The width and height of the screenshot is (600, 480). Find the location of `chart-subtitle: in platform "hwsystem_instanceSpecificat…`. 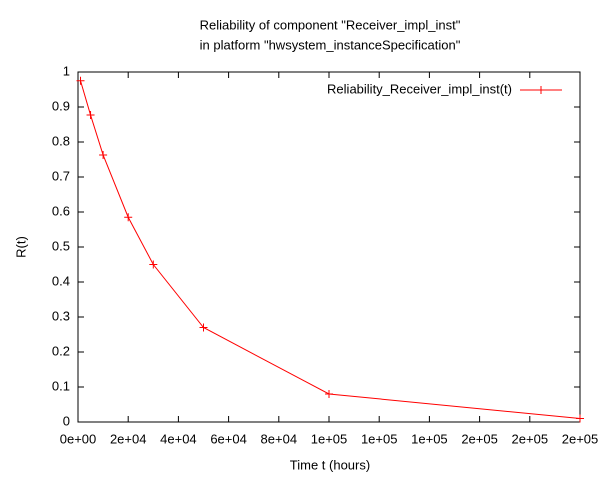

chart-subtitle: in platform "hwsystem_instanceSpecificat… is located at coordinates (330, 44).